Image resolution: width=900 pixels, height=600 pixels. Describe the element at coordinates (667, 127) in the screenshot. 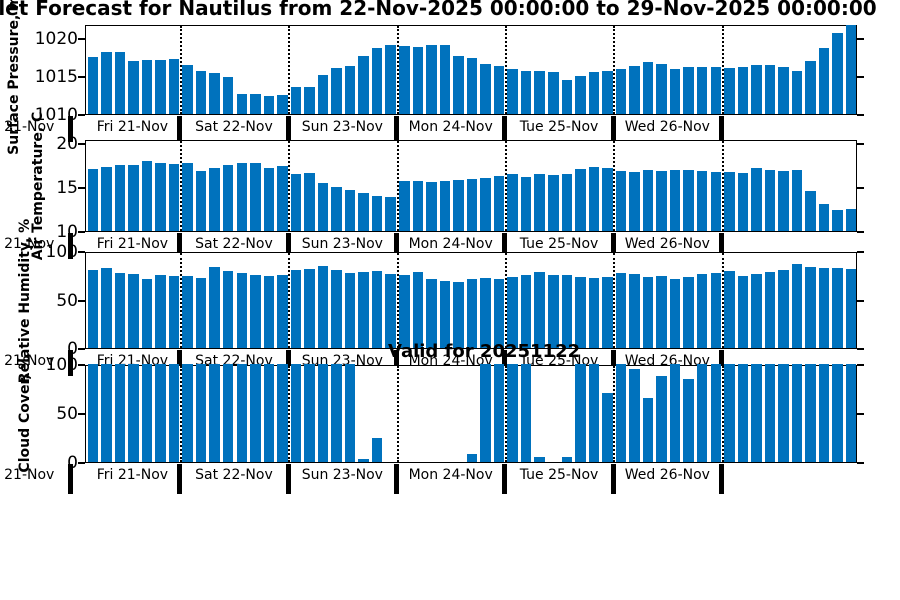

I see `day-label: Wed 26-Nov` at that location.